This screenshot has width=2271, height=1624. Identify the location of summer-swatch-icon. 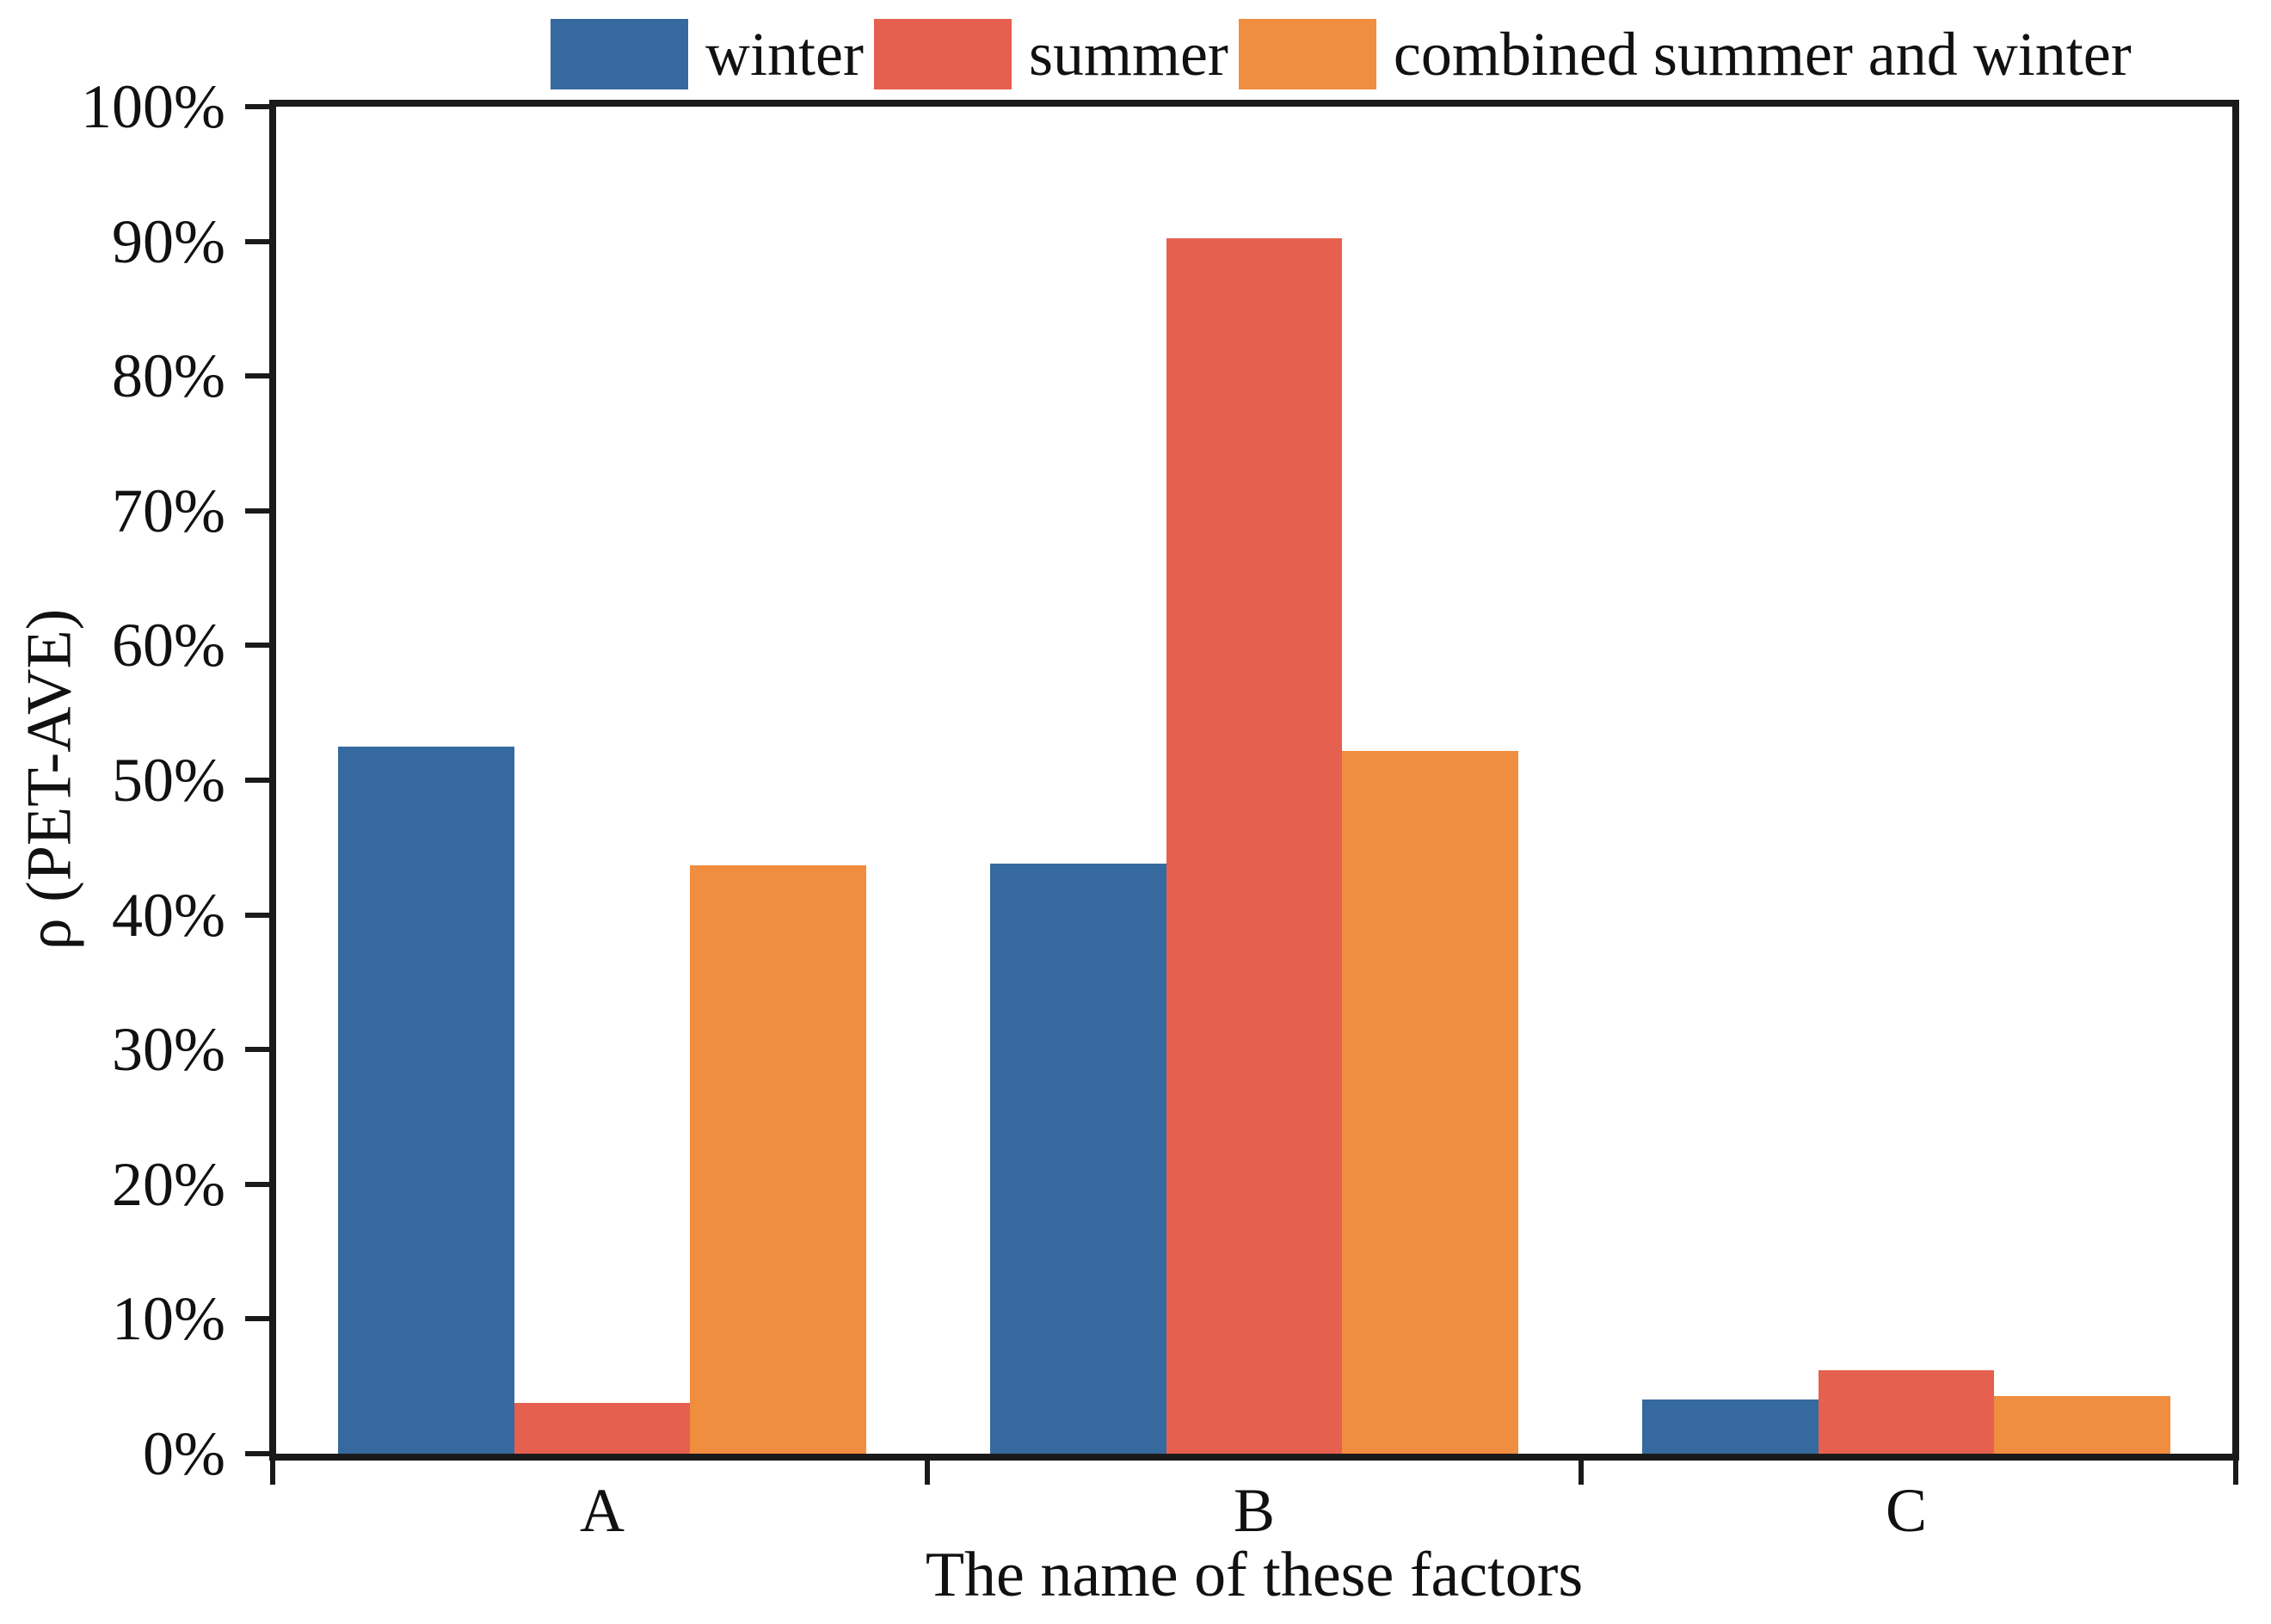
(942, 54).